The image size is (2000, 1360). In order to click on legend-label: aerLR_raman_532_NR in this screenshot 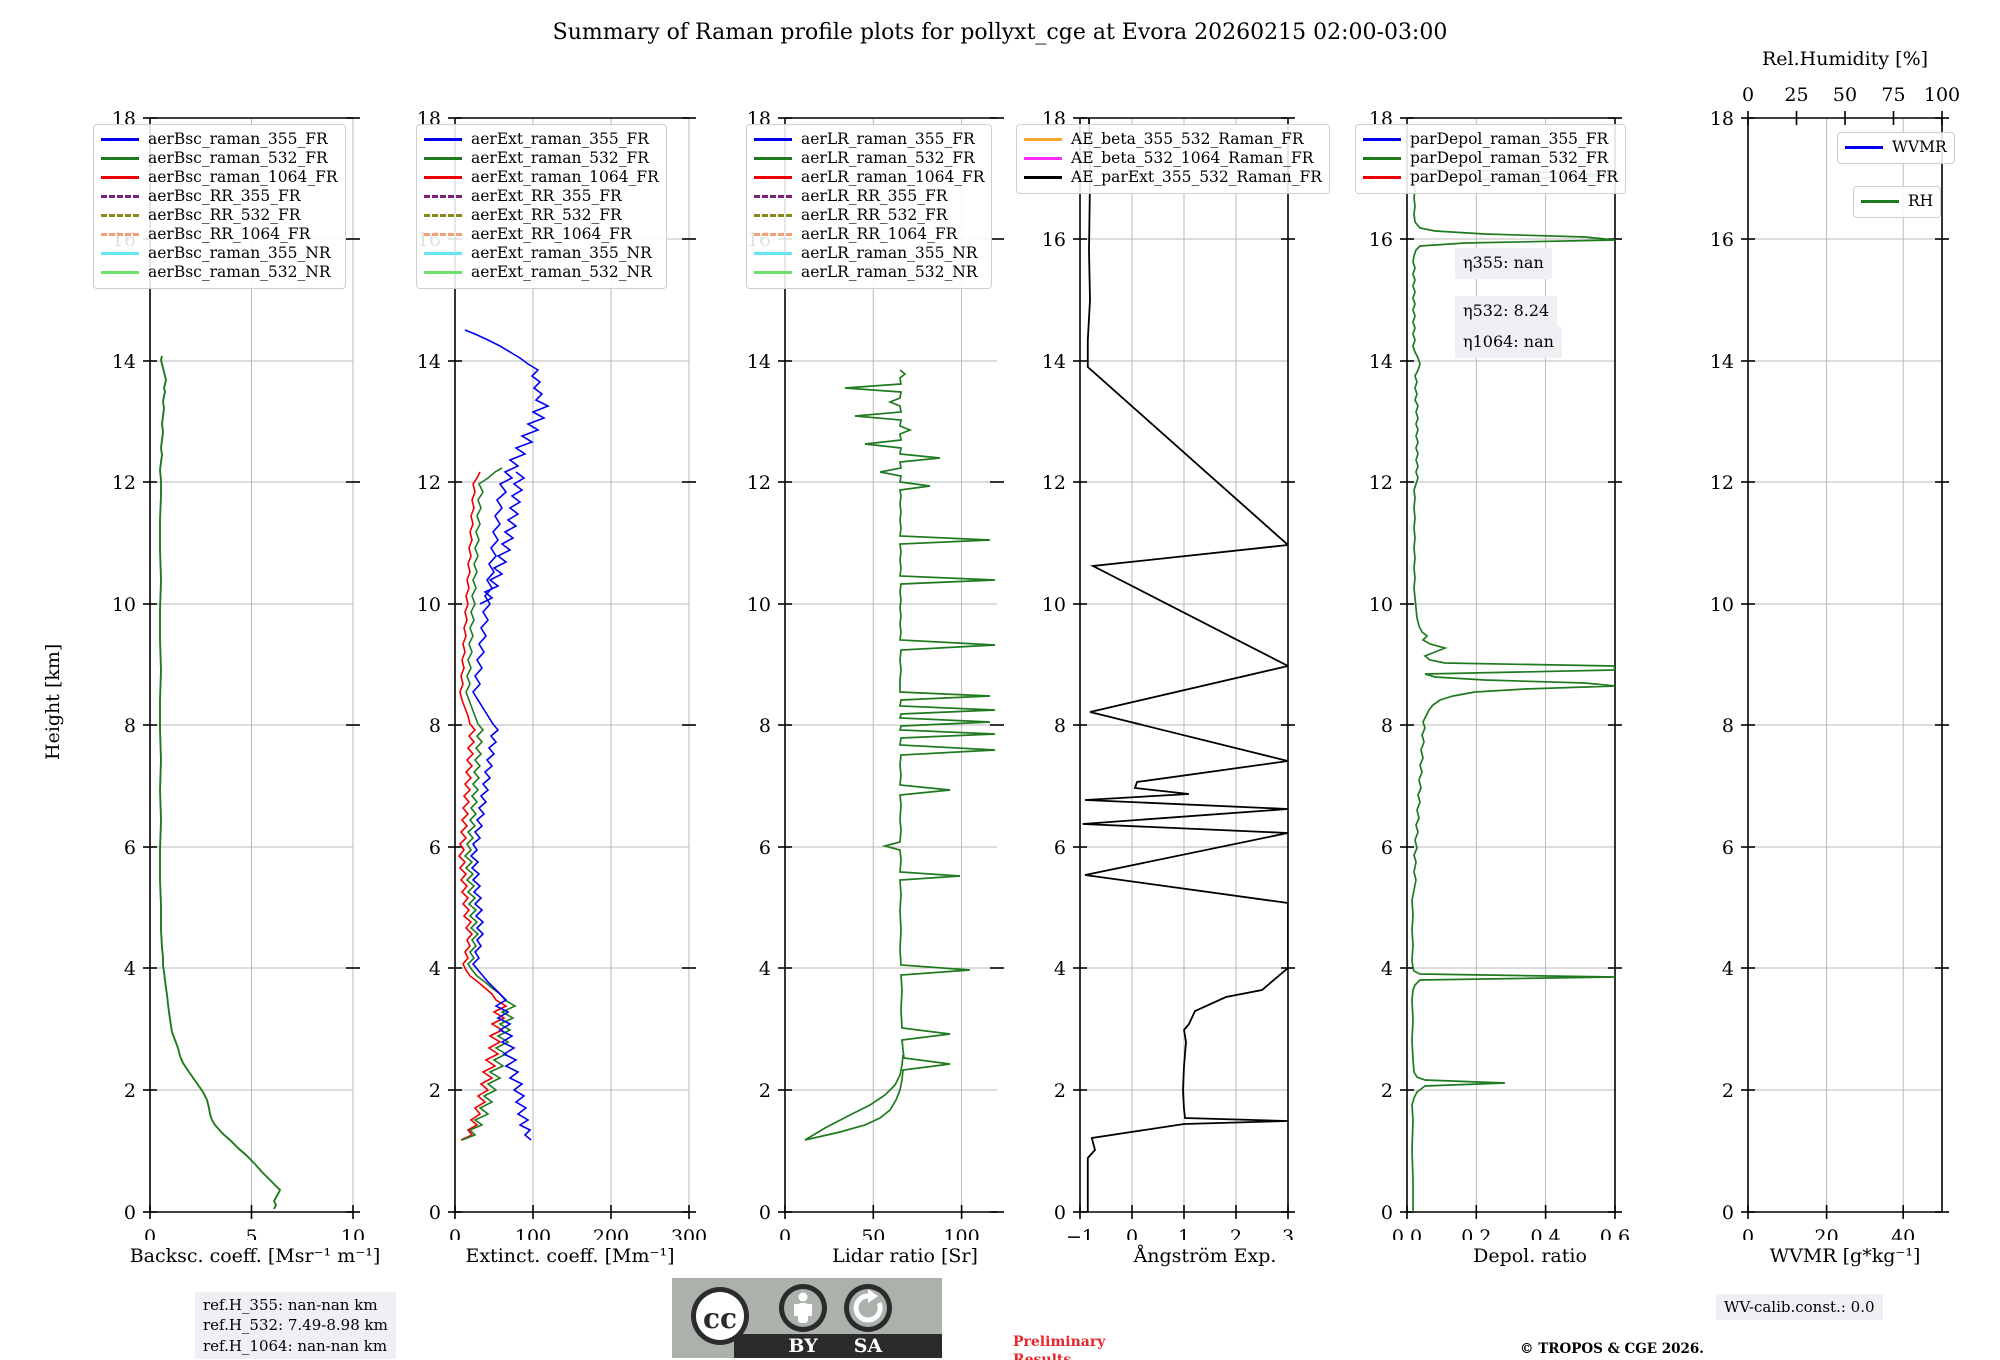, I will do `click(889, 272)`.